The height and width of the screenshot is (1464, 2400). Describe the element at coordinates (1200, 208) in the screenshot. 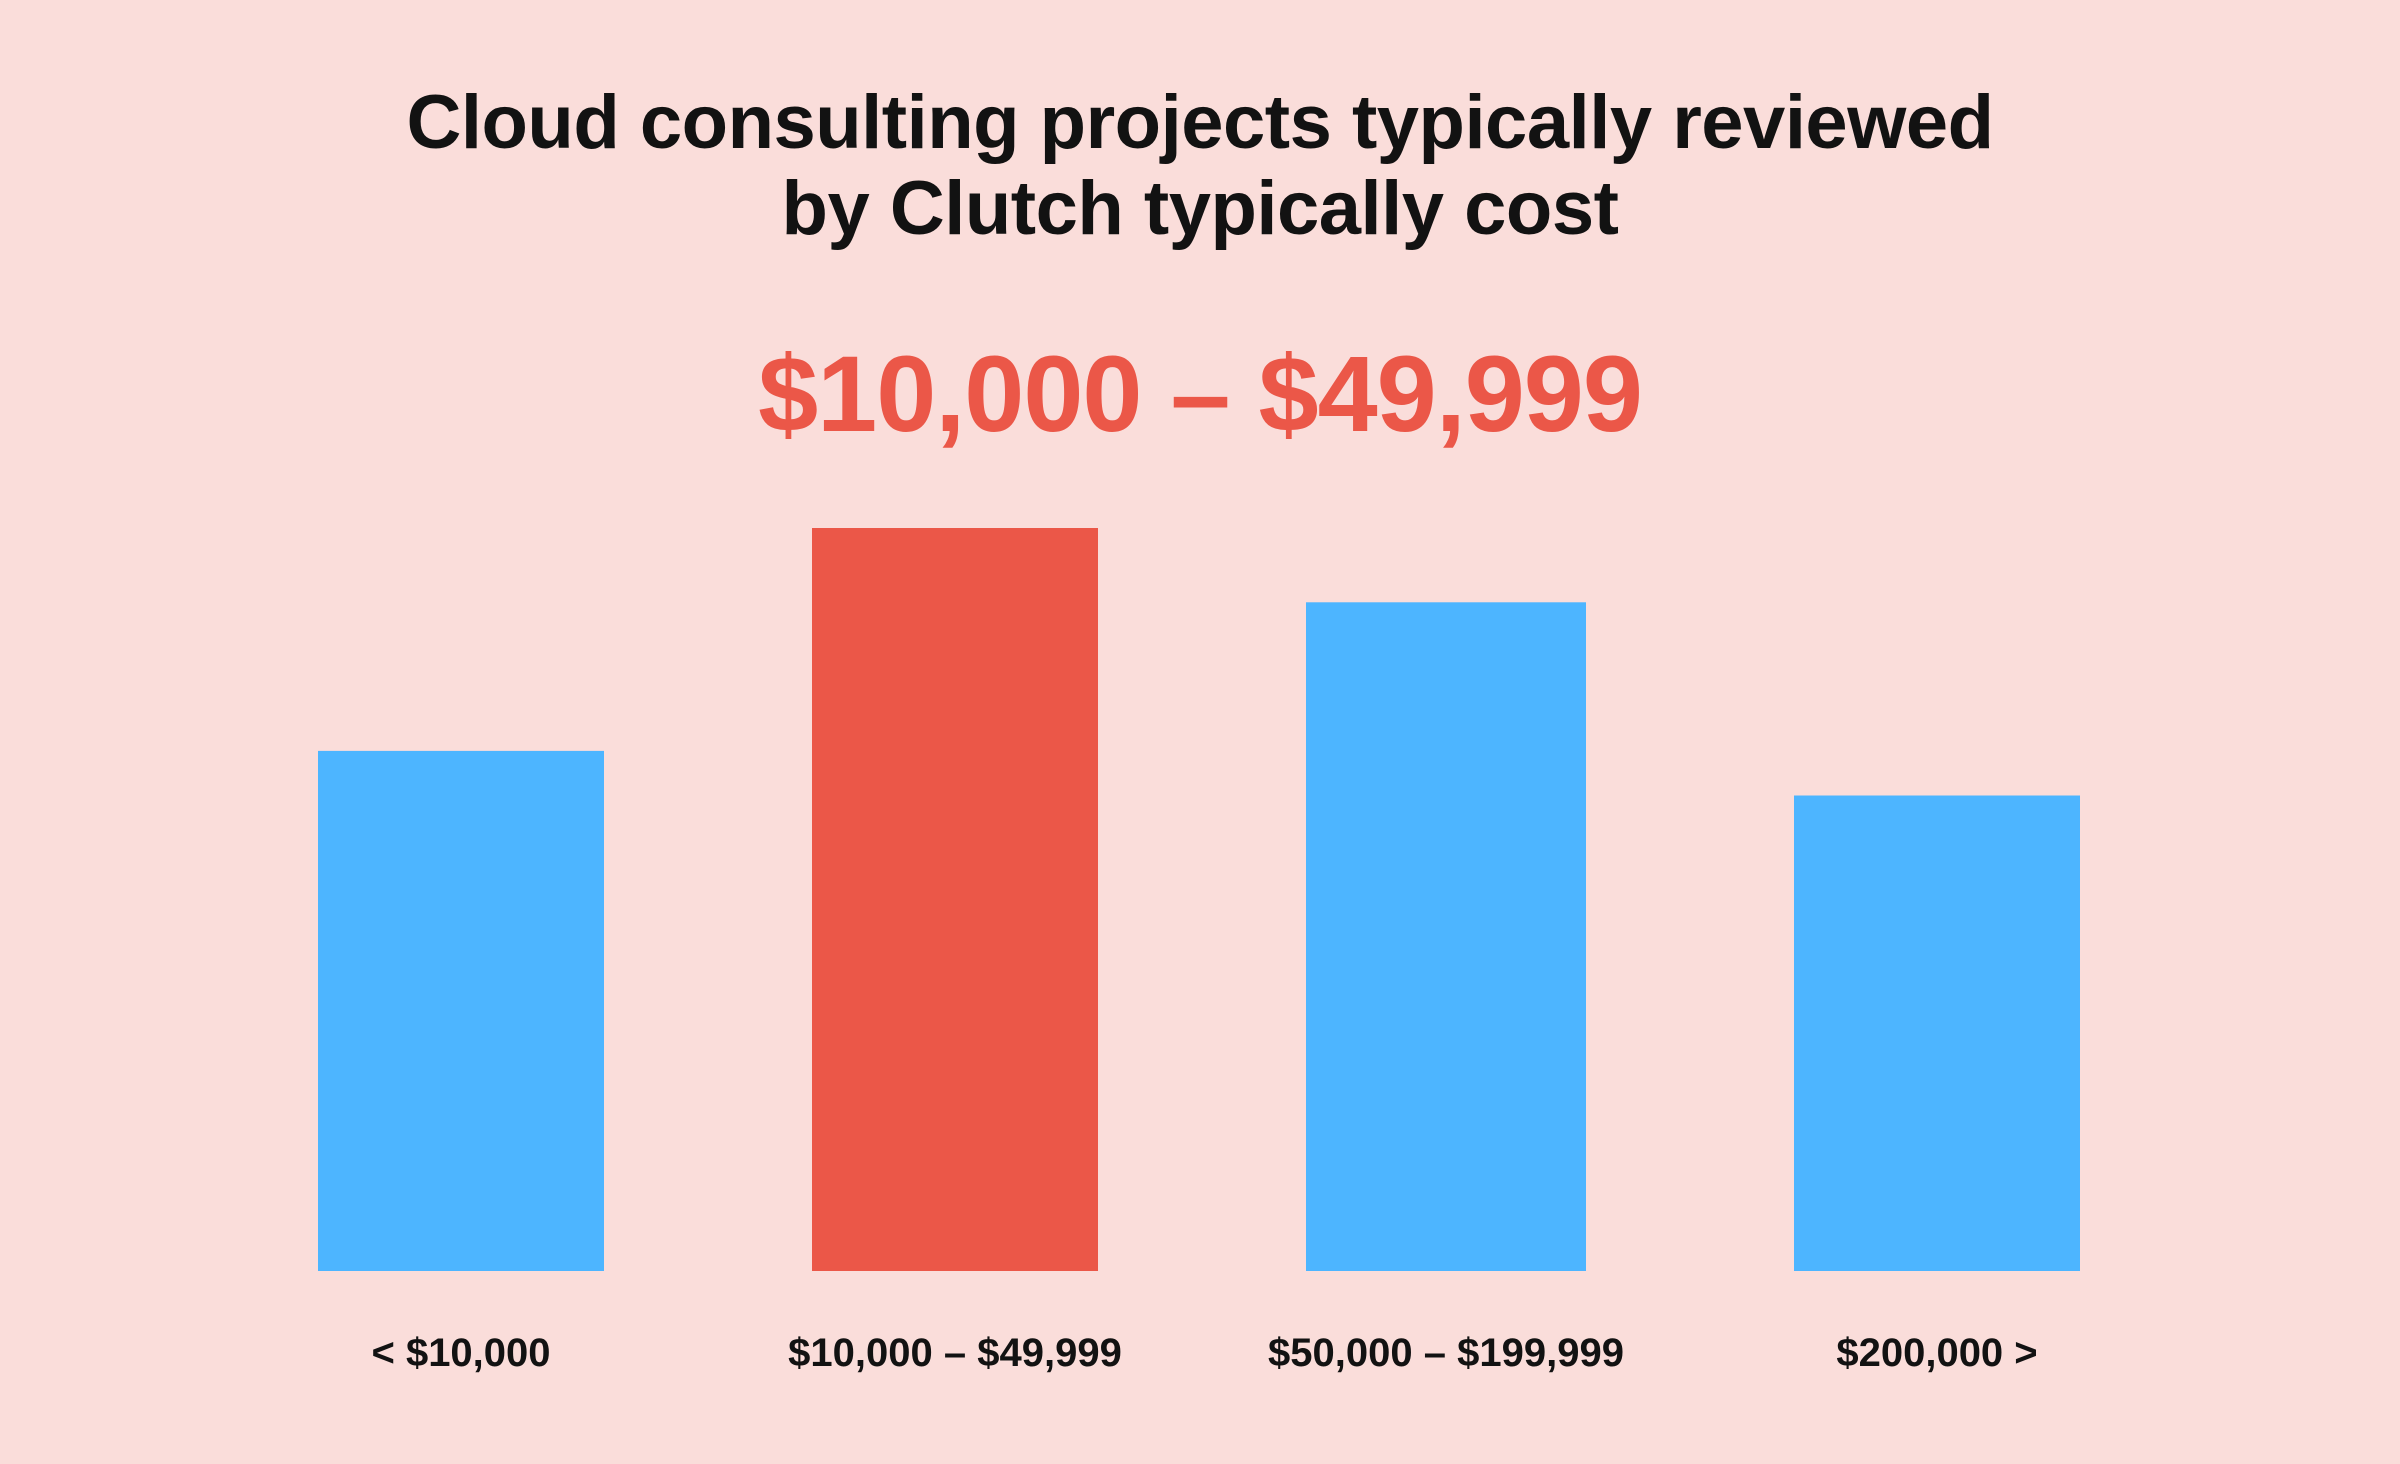

I see `chart-title-line-2: by Clutch typically cost` at that location.